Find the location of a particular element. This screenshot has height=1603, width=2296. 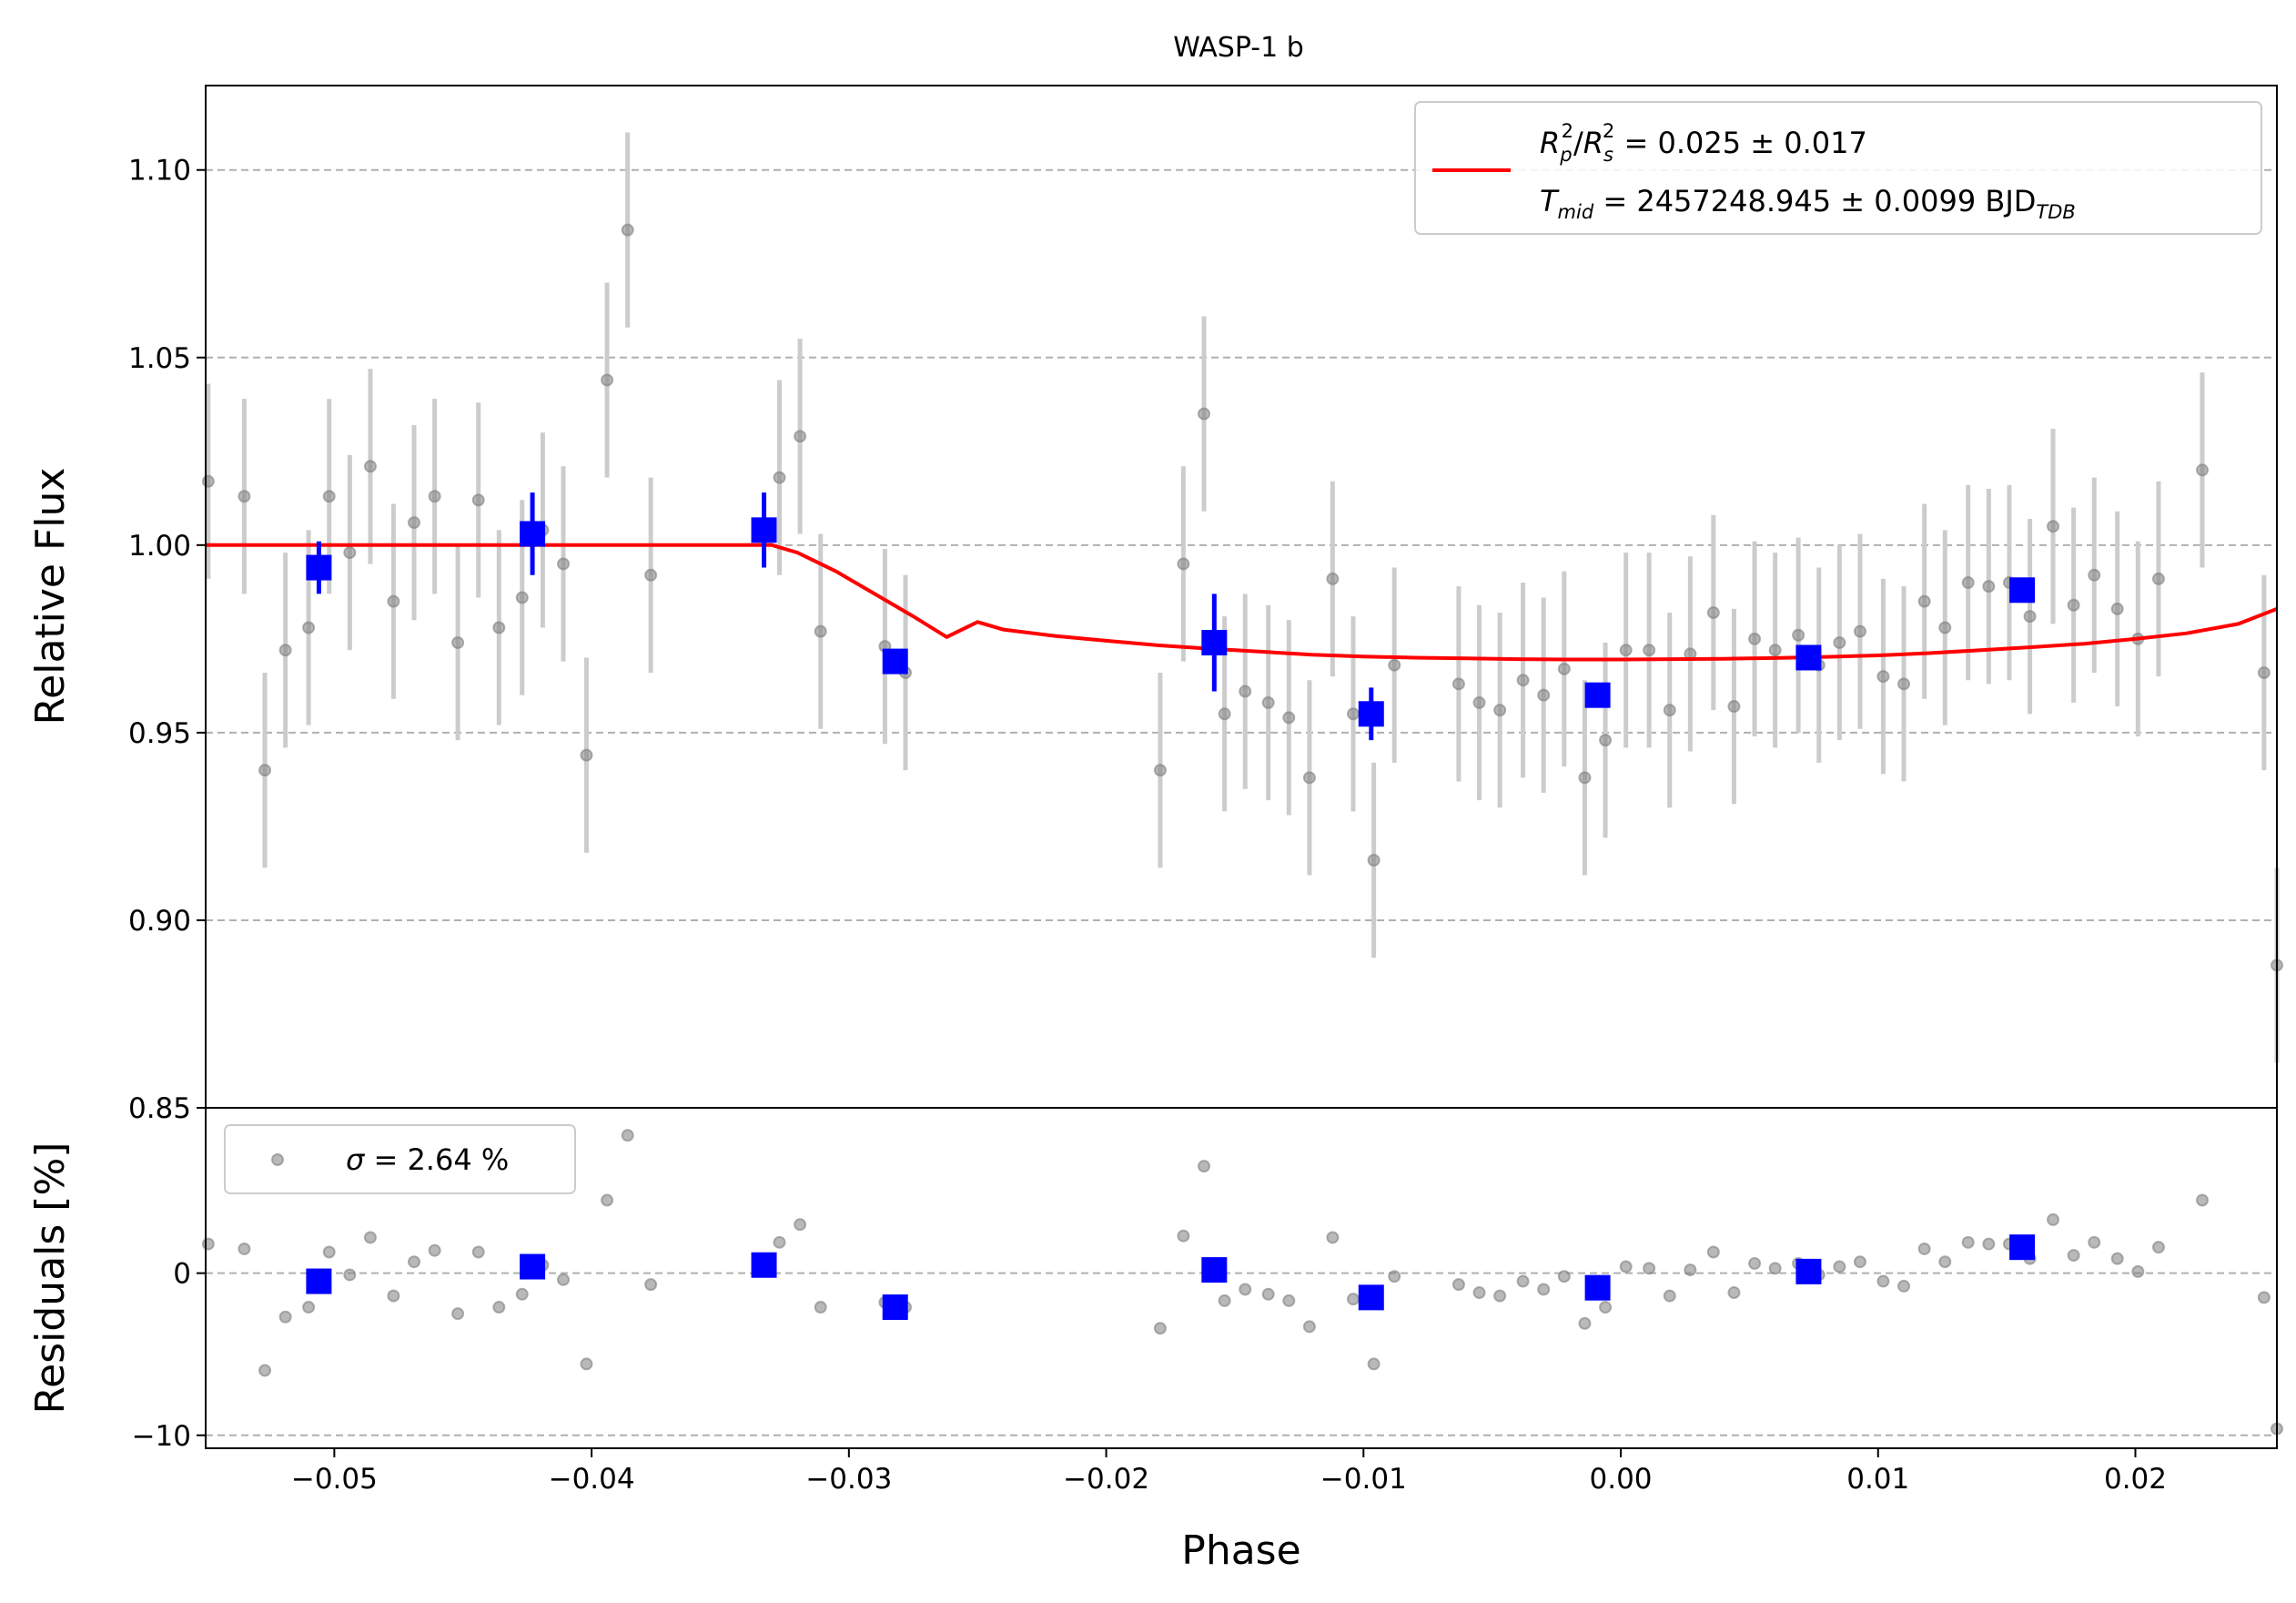

legend-sigma: σ = 2.64 % is located at coordinates (428, 1159).